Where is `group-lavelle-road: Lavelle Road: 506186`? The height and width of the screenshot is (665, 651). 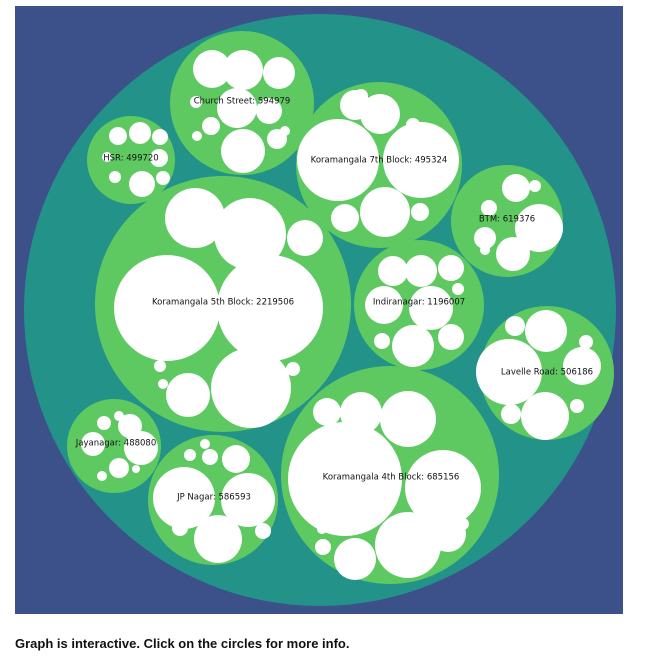
group-lavelle-road: Lavelle Road: 506186 is located at coordinates (545, 373).